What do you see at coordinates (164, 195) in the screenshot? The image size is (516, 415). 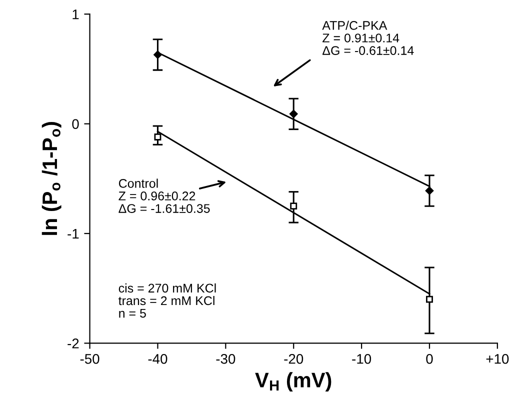 I see `annotation: Control Z = 0.96±0.22 ΔG = -1.61±0.35` at bounding box center [164, 195].